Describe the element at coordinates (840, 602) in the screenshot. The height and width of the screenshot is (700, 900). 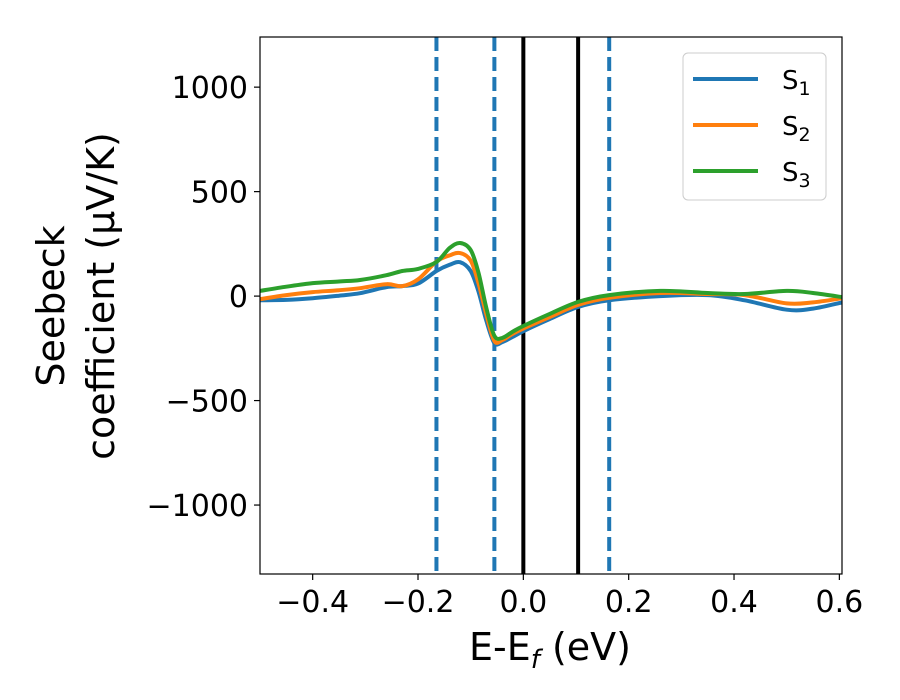
I see `x-tick-label: 0.6` at that location.